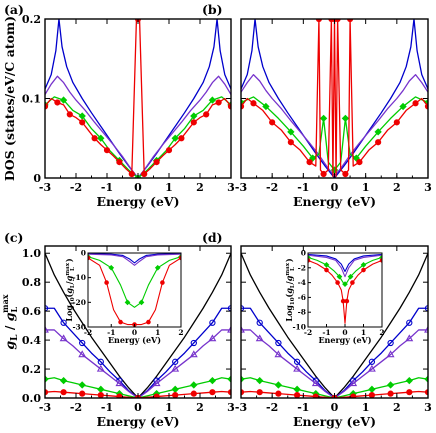 This screenshot has width=436, height=433. I want to click on x-tick-label: 0, so click(138, 407).